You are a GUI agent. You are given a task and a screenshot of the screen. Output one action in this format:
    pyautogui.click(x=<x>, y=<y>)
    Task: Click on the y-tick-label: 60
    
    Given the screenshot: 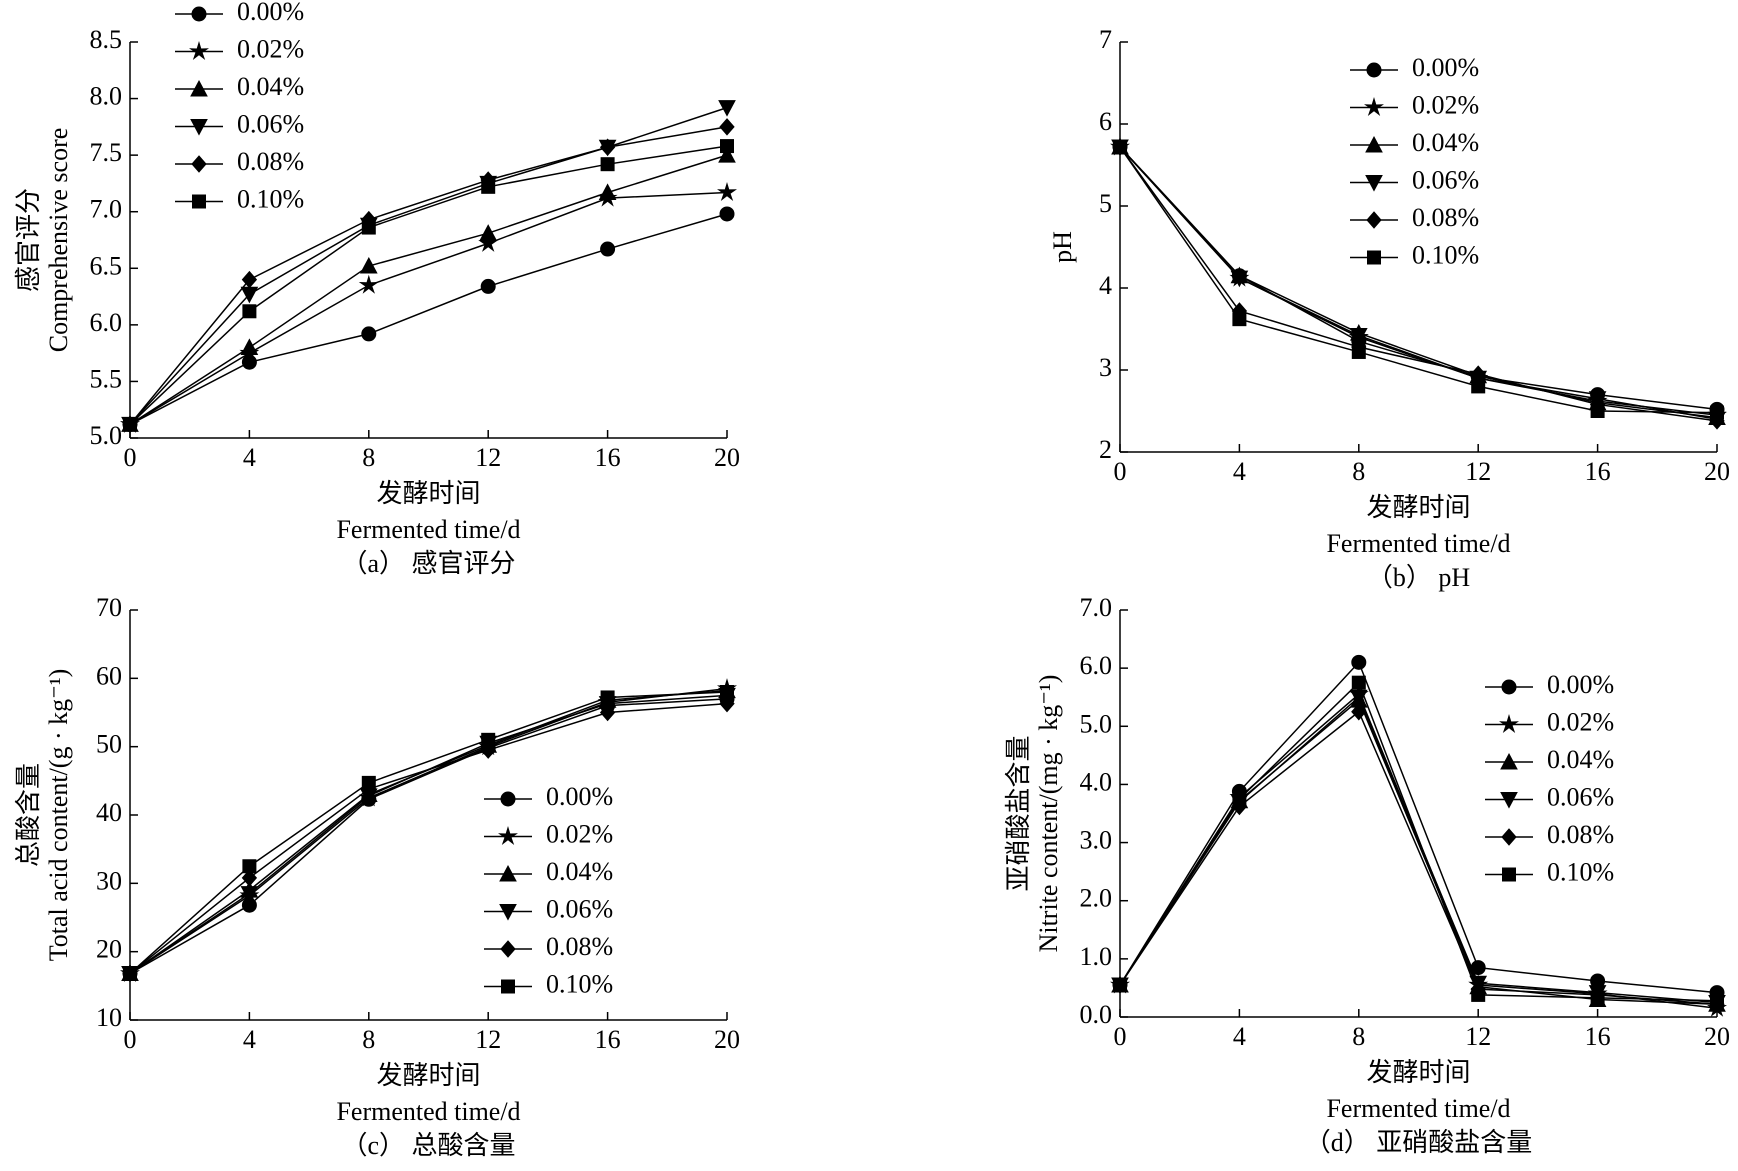 What is the action you would take?
    pyautogui.click(x=109, y=675)
    